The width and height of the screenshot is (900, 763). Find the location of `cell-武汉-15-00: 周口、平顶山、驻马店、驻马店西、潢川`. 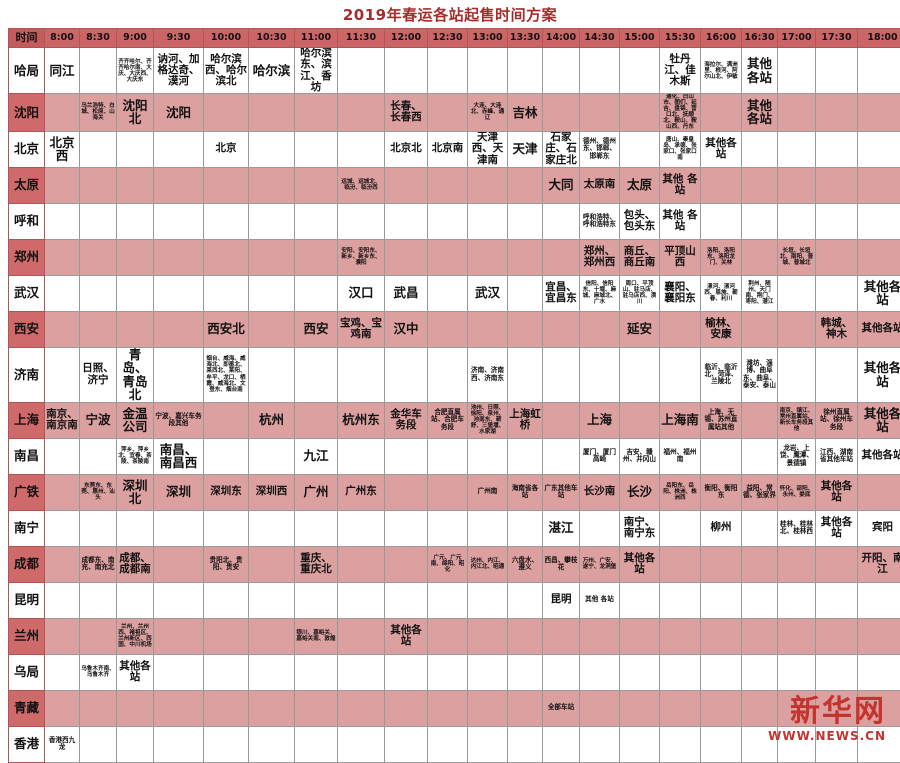

cell-武汉-15-00: 周口、平顶山、驻马店、驻马店西、潢川 is located at coordinates (640, 293).